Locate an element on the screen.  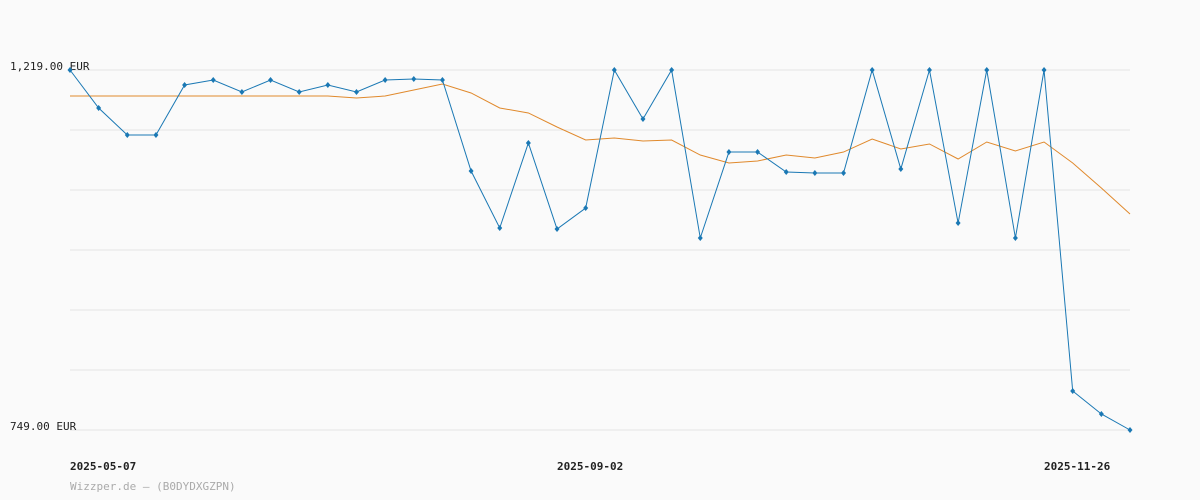
x-tick-label: 2025-05-07 is located at coordinates (103, 466).